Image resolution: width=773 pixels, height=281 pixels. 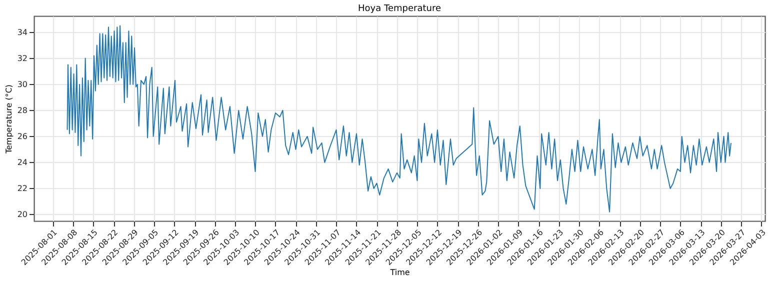 I want to click on y-tick-label: 34, so click(x=22, y=32).